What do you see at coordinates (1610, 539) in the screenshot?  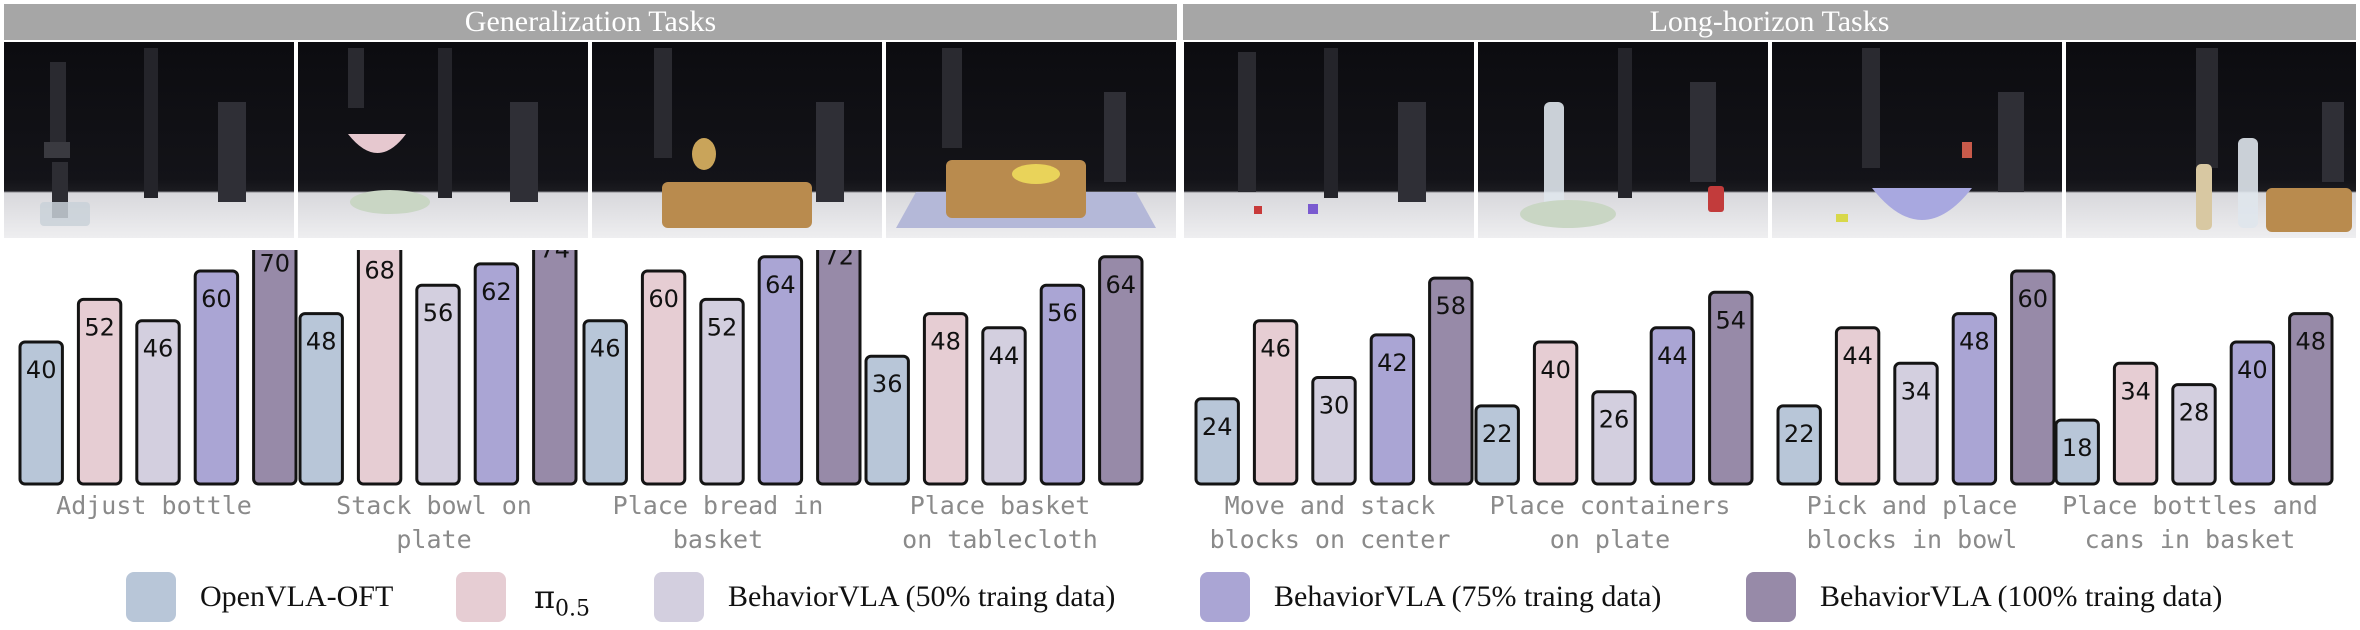 I see `task-label-line: on plate` at bounding box center [1610, 539].